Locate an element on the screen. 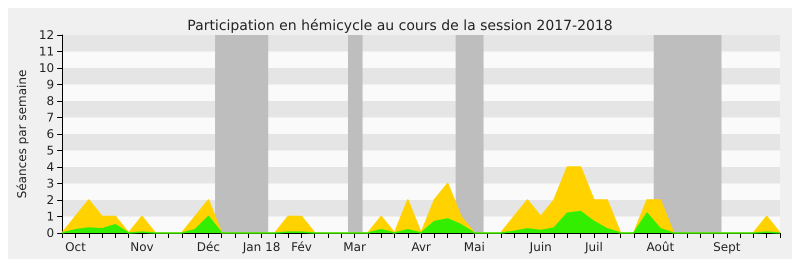  y-tick-label: 7 is located at coordinates (50, 117).